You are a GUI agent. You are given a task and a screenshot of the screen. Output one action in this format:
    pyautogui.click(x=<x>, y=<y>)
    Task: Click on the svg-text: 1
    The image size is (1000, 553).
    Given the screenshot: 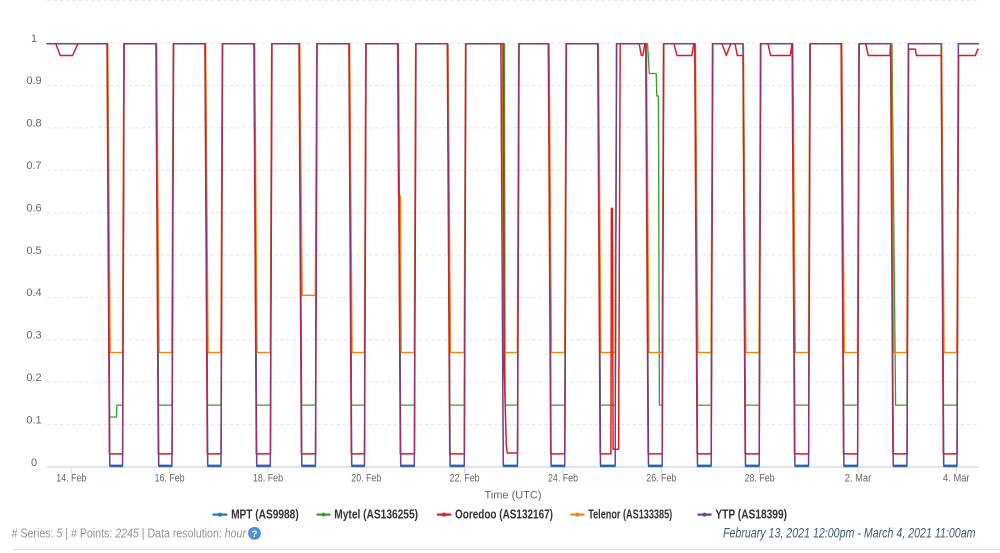 What is the action you would take?
    pyautogui.click(x=34, y=39)
    